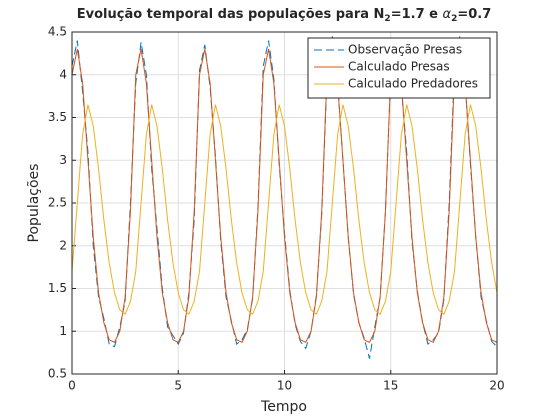 Image resolution: width=550 pixels, height=420 pixels. Describe the element at coordinates (283, 407) in the screenshot. I see `x-axis-label: Tempo` at that location.